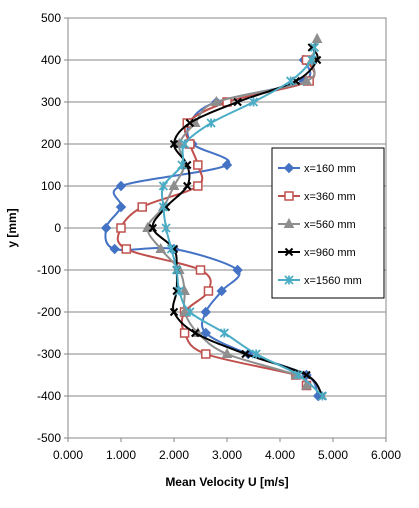 Image resolution: width=419 pixels, height=508 pixels. What do you see at coordinates (52, 228) in the screenshot?
I see `y-axis-ticks: -500 -400 -300 -200 -100 0 100 200 300 400 500` at bounding box center [52, 228].